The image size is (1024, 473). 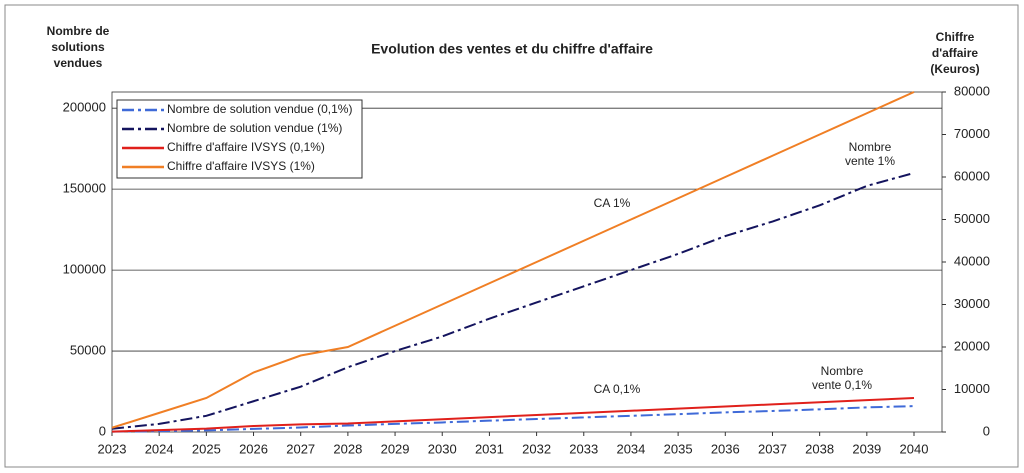 What do you see at coordinates (972, 388) in the screenshot?
I see `y2-tick-label: 10000` at bounding box center [972, 388].